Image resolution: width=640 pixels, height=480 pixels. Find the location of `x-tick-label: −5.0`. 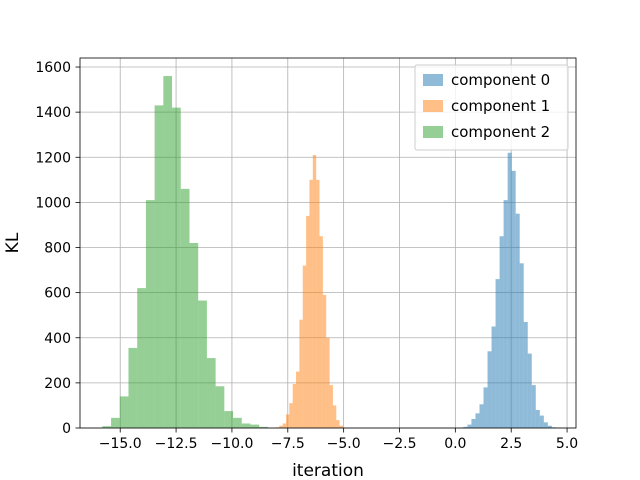

x-tick-label: −5.0 is located at coordinates (344, 444).